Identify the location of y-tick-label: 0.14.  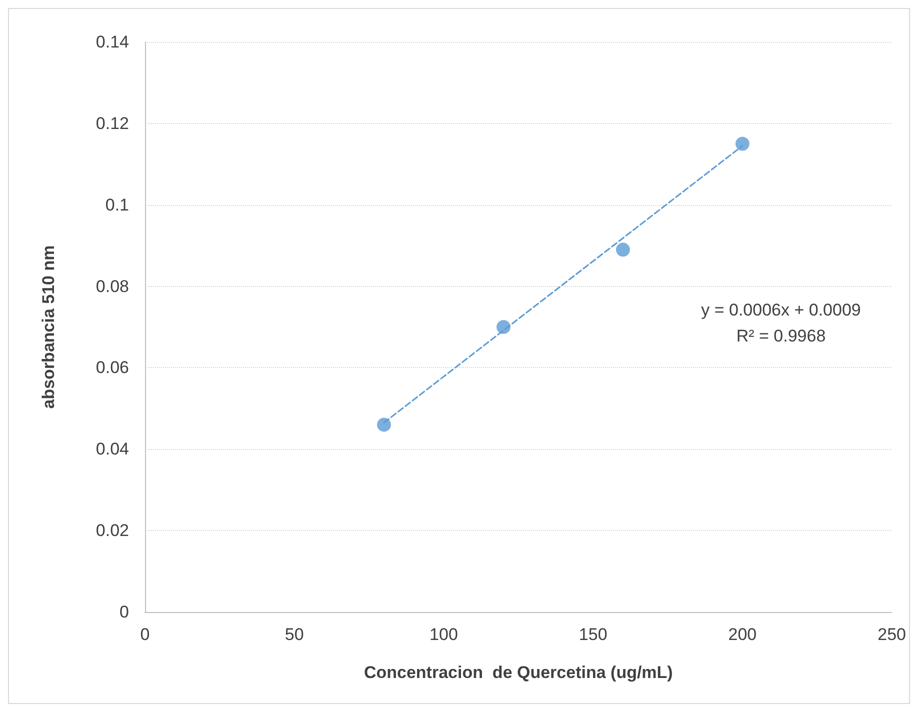
(112, 42).